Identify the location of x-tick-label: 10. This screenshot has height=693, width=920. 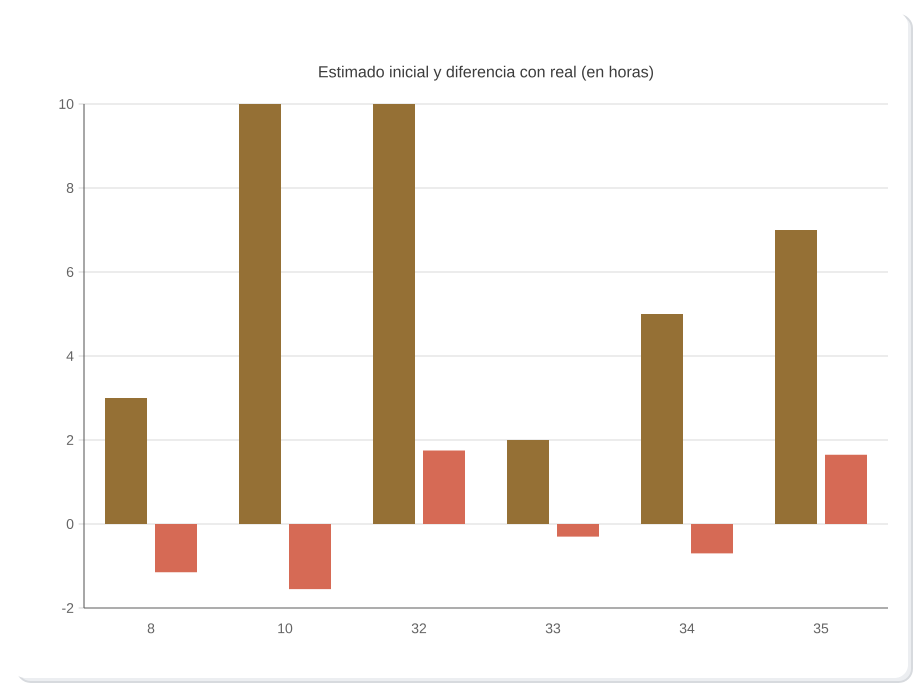
(285, 628).